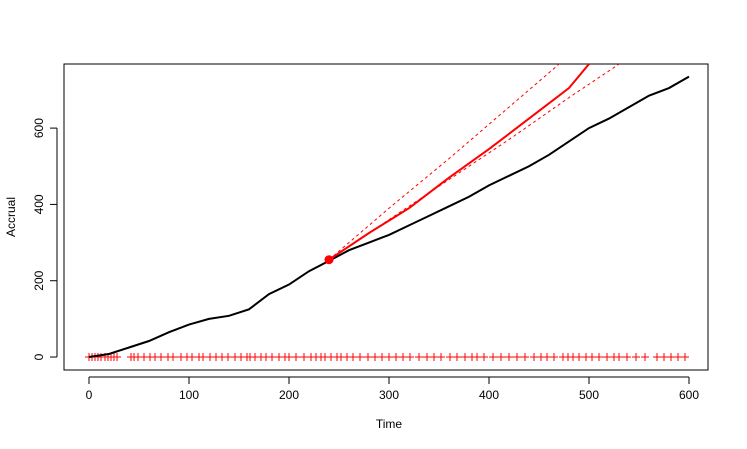  What do you see at coordinates (389, 424) in the screenshot?
I see `x-axis-label: Time` at bounding box center [389, 424].